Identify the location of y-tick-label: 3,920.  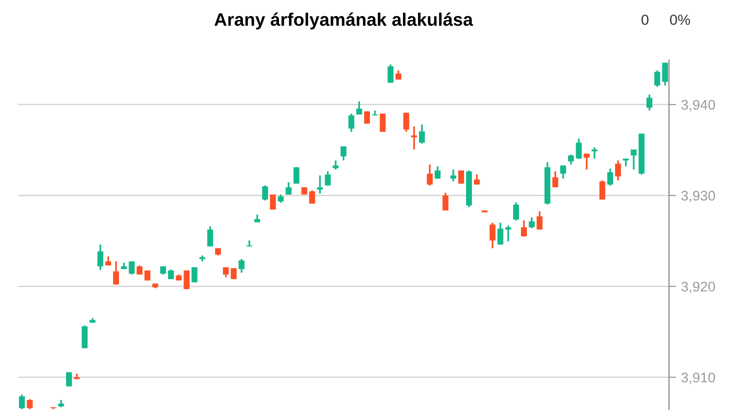
(698, 288).